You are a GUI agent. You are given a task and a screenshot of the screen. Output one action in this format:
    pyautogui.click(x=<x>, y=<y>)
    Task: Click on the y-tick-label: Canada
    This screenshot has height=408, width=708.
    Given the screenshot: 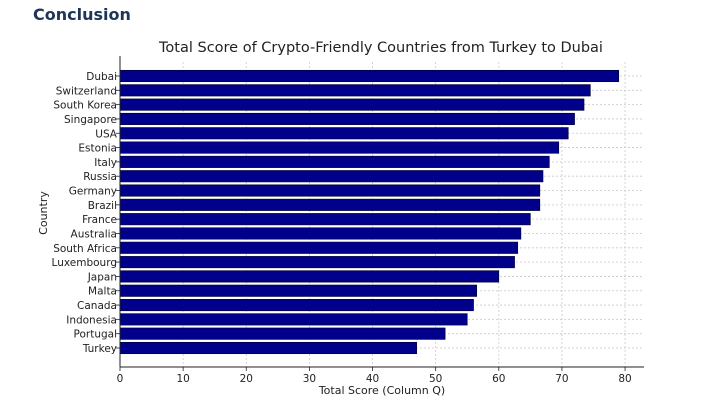 What is the action you would take?
    pyautogui.click(x=97, y=306)
    